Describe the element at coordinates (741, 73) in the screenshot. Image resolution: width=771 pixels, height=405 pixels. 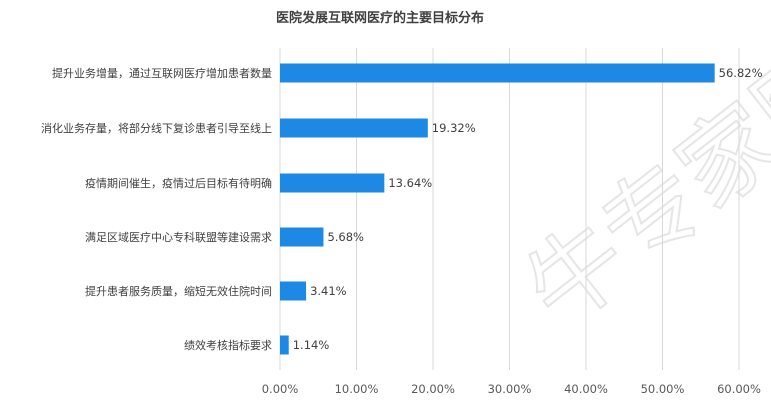
I see `data-label: 56.82%` at that location.